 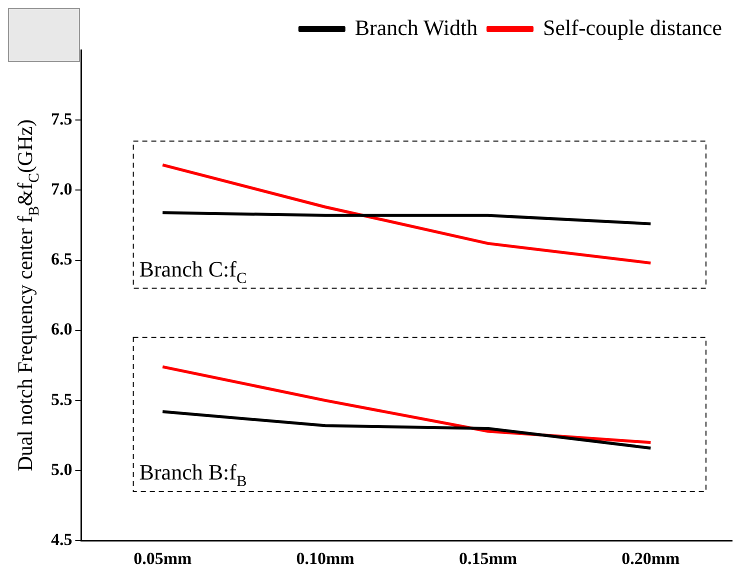 I want to click on y-tick-label: 6.5, so click(x=61, y=259).